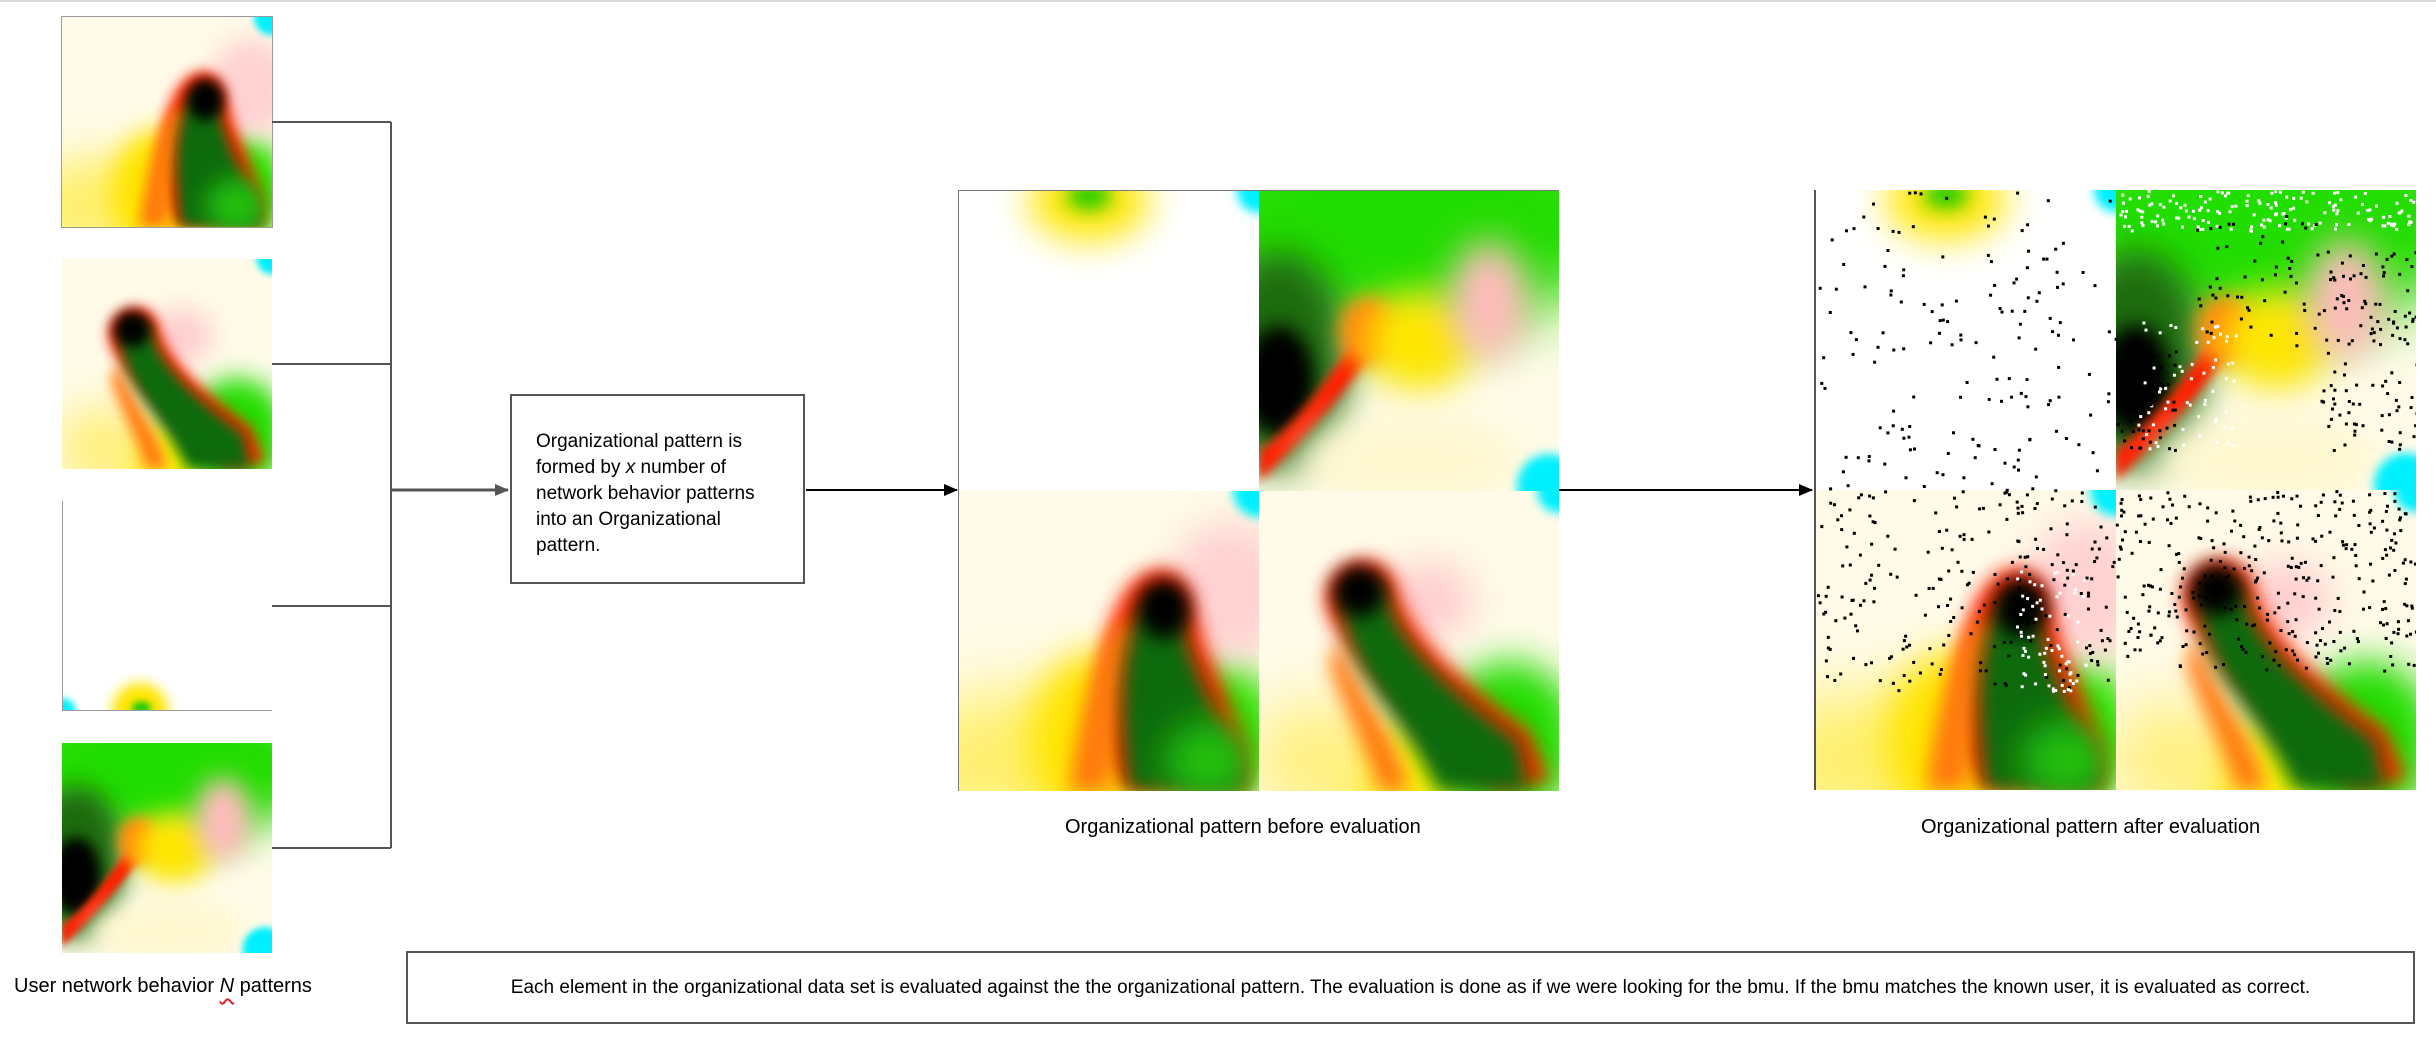  Describe the element at coordinates (568, 545) in the screenshot. I see `process-line-5: pattern.` at that location.